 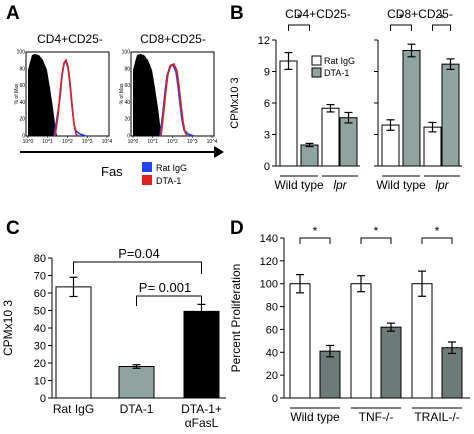 What do you see at coordinates (236, 318) in the screenshot?
I see `y-axis-label: Percent Proliferation` at bounding box center [236, 318].